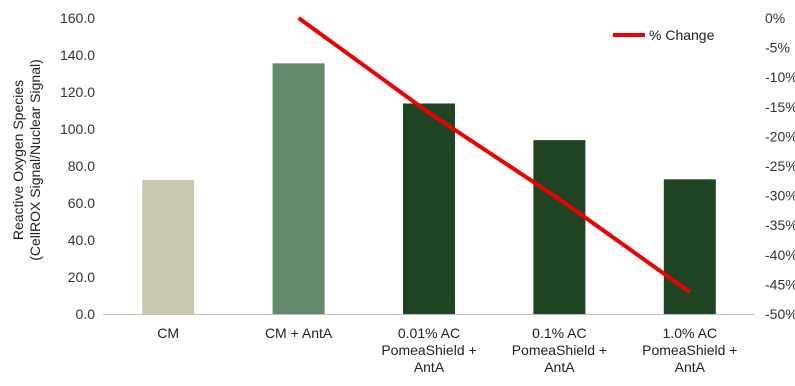  What do you see at coordinates (780, 255) in the screenshot?
I see `y2-tick-label: -40%` at bounding box center [780, 255].